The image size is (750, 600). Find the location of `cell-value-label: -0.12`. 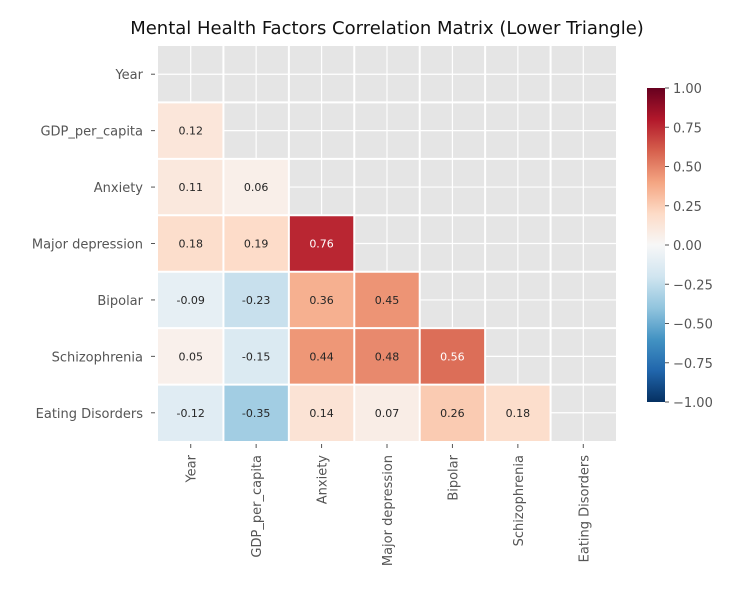

cell-value-label: -0.12 is located at coordinates (190, 413).